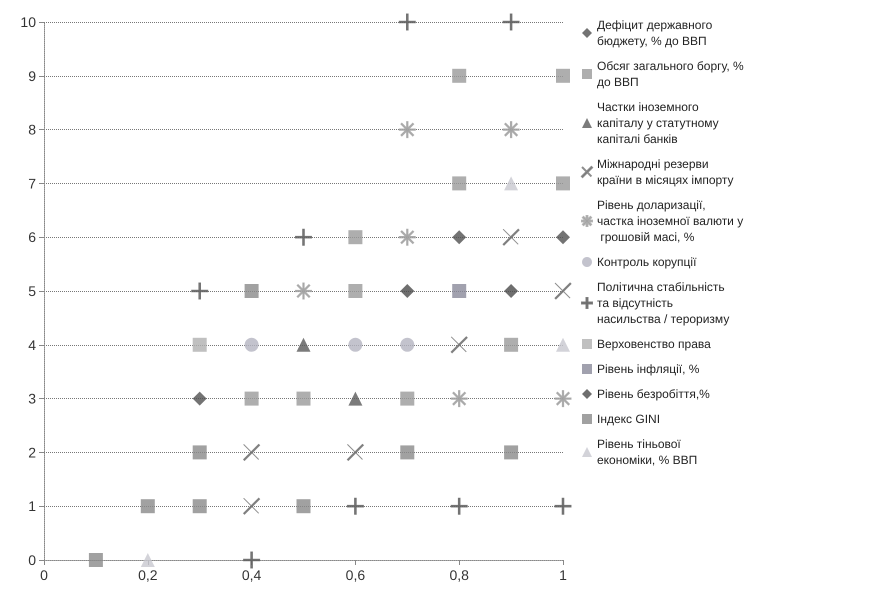 The image size is (883, 600). Describe the element at coordinates (252, 575) in the screenshot. I see `x-tick-label: 0,4` at that location.